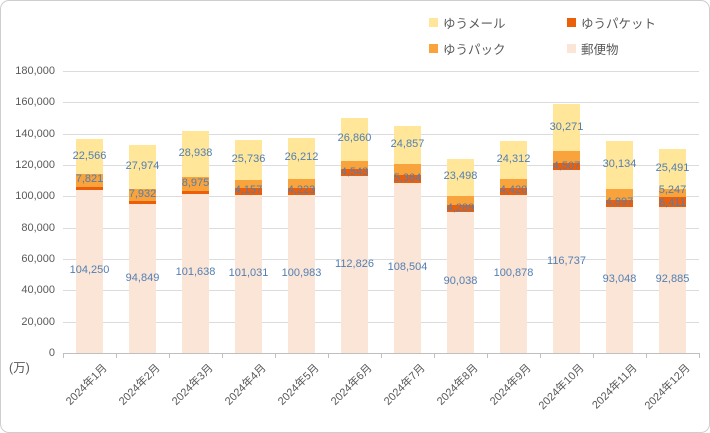  I want to click on data-label: 104,250, so click(89, 270).